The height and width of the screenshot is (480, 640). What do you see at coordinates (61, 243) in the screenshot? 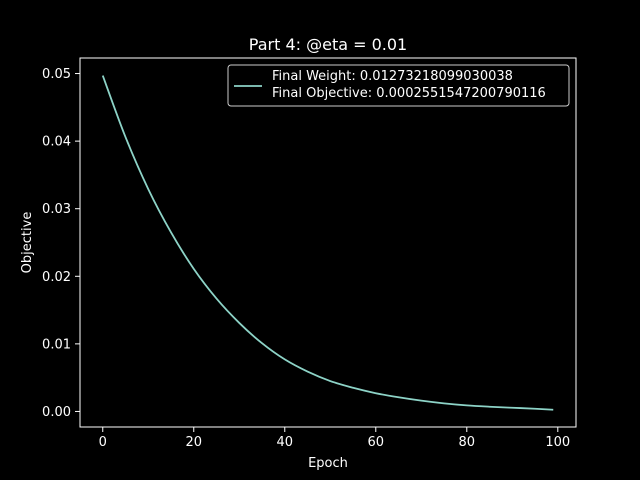
I see `y-axis: 0.00 0.01 0.02 0.03 0.04 0.05` at bounding box center [61, 243].